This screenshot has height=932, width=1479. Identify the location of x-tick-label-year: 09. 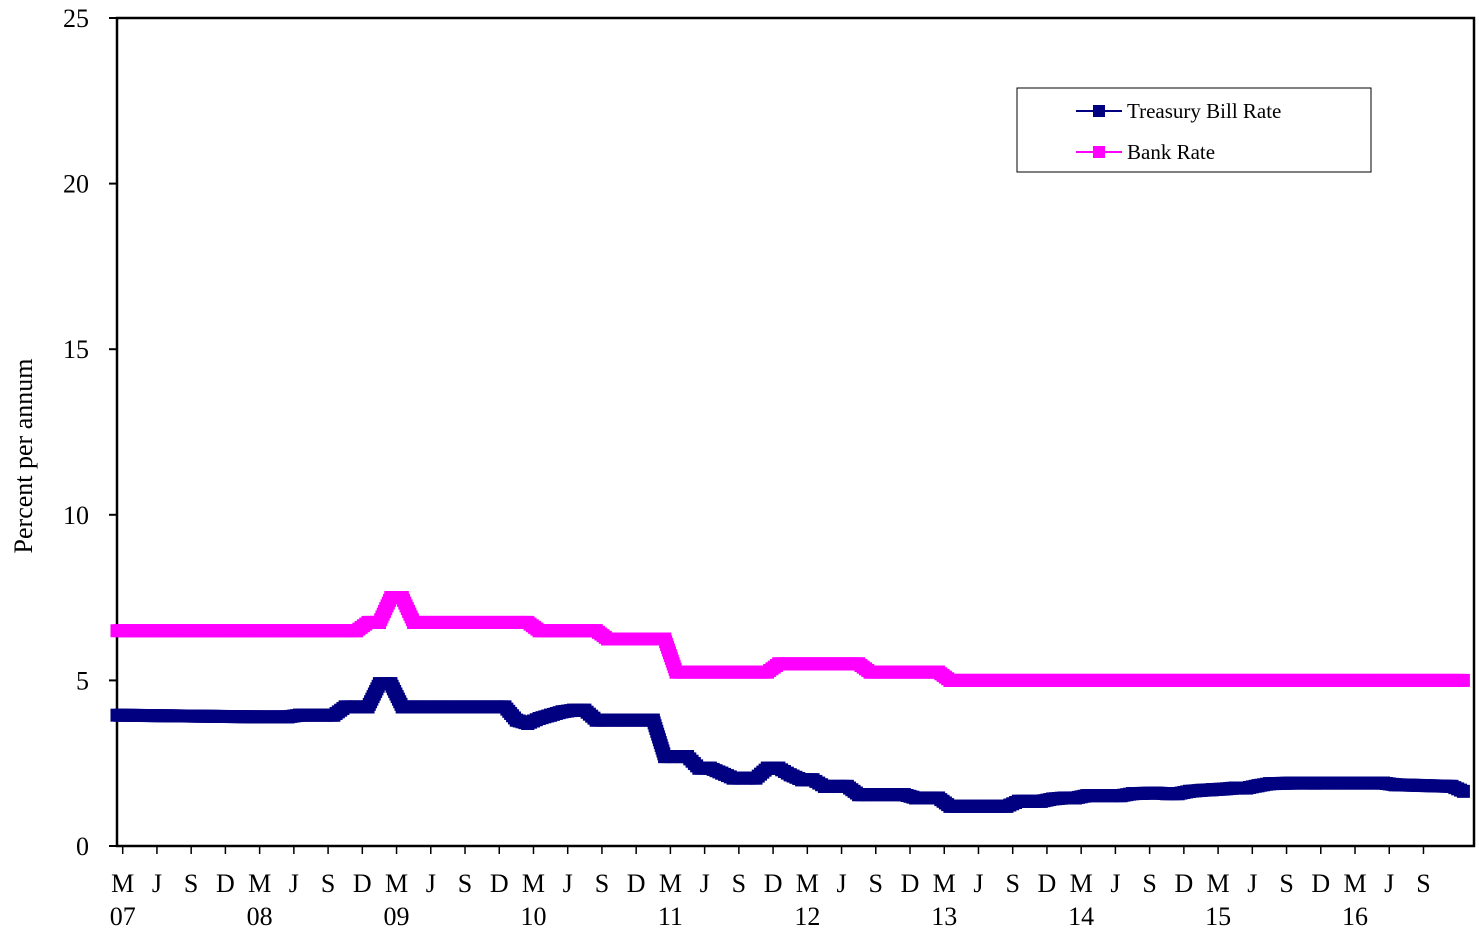
(397, 916).